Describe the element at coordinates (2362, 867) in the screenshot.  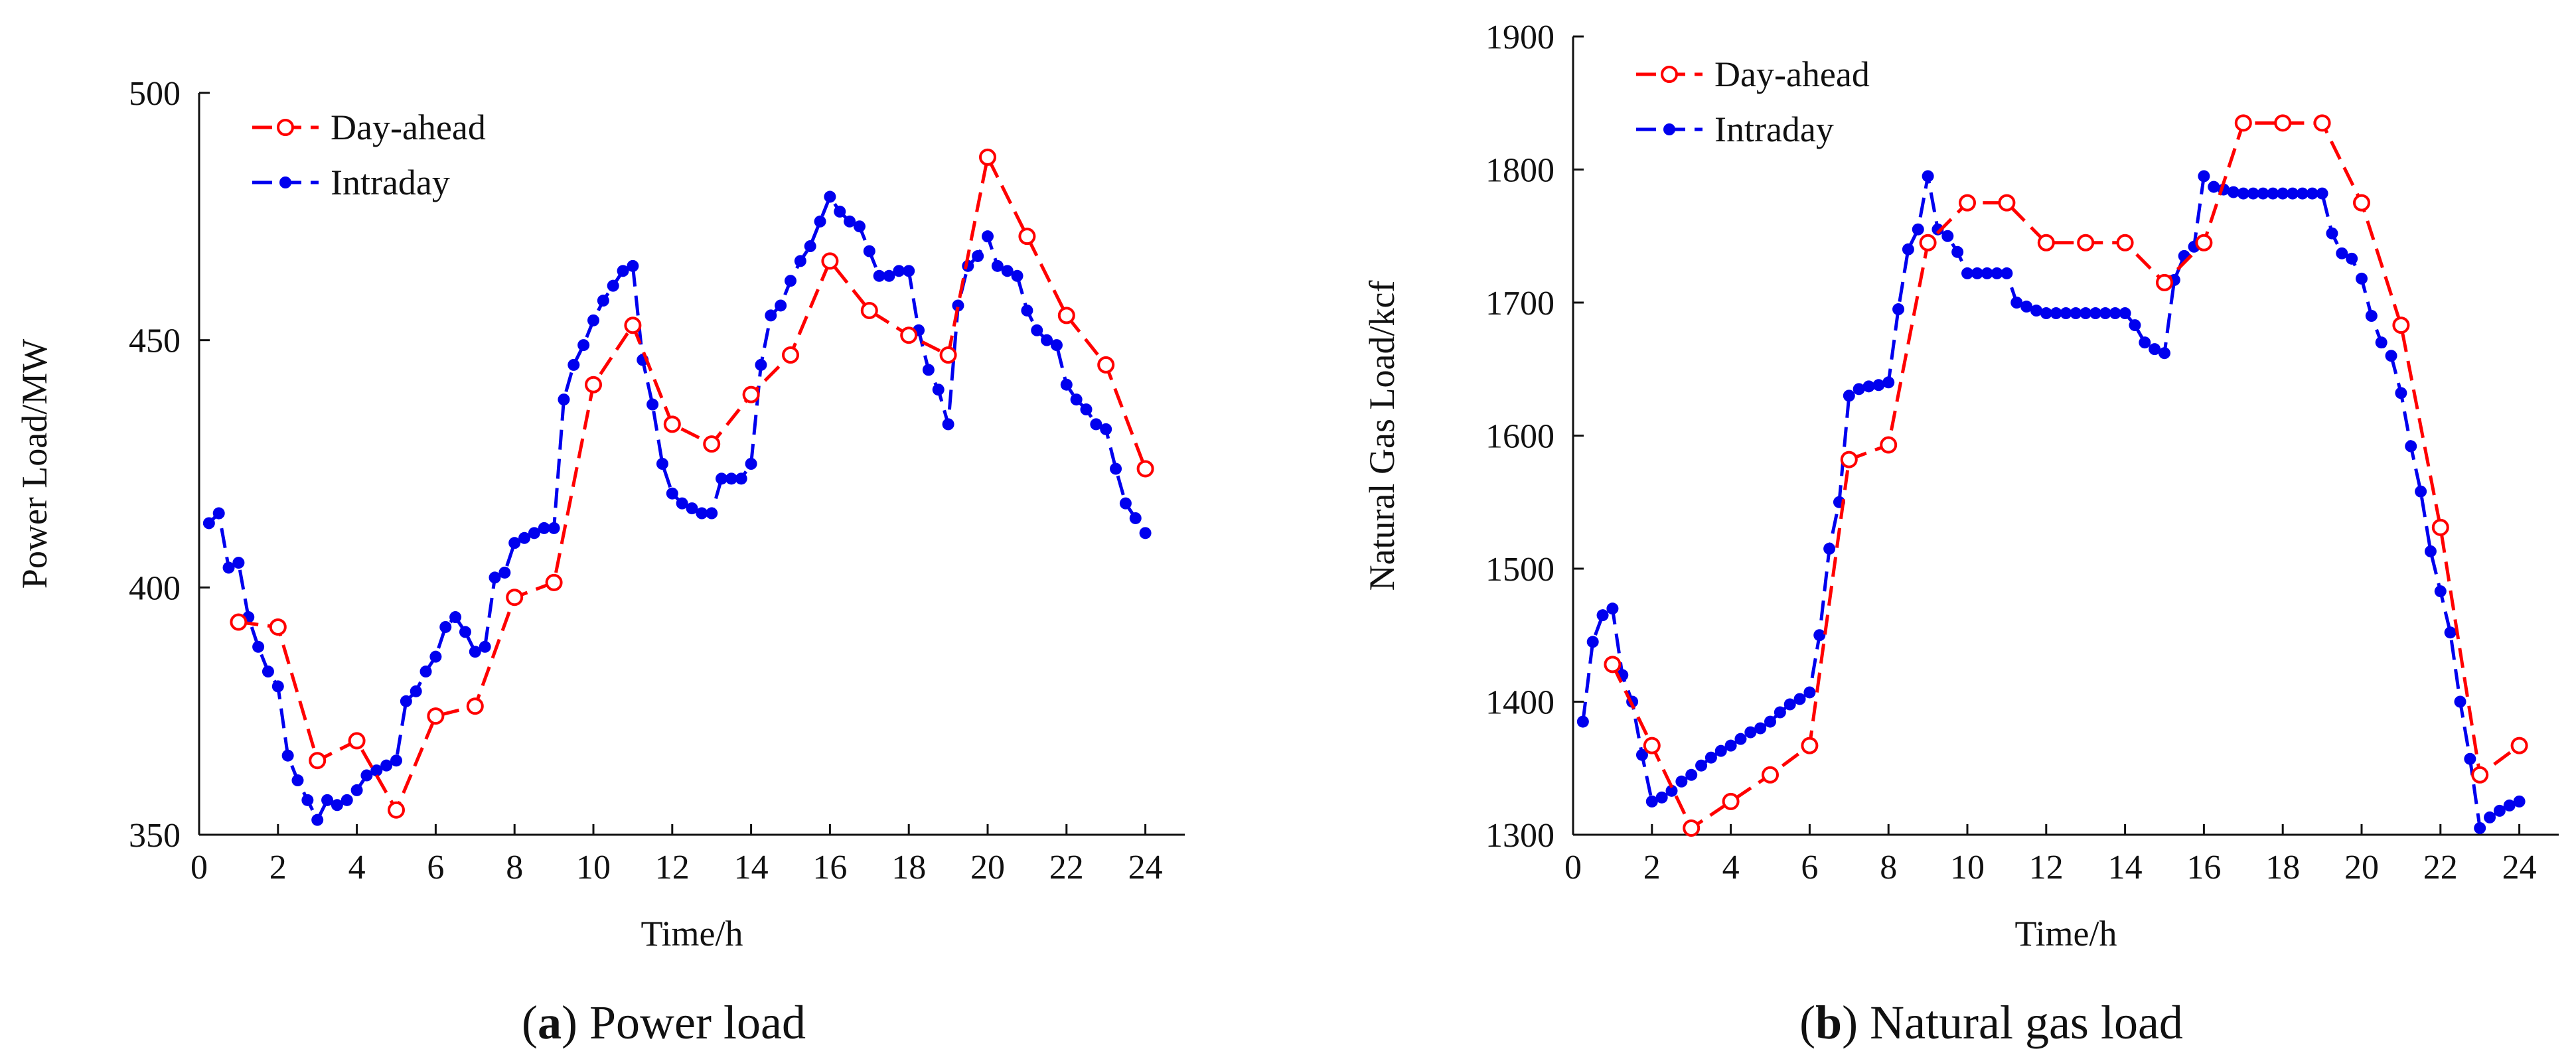
I see `x-tick-label: 20` at that location.